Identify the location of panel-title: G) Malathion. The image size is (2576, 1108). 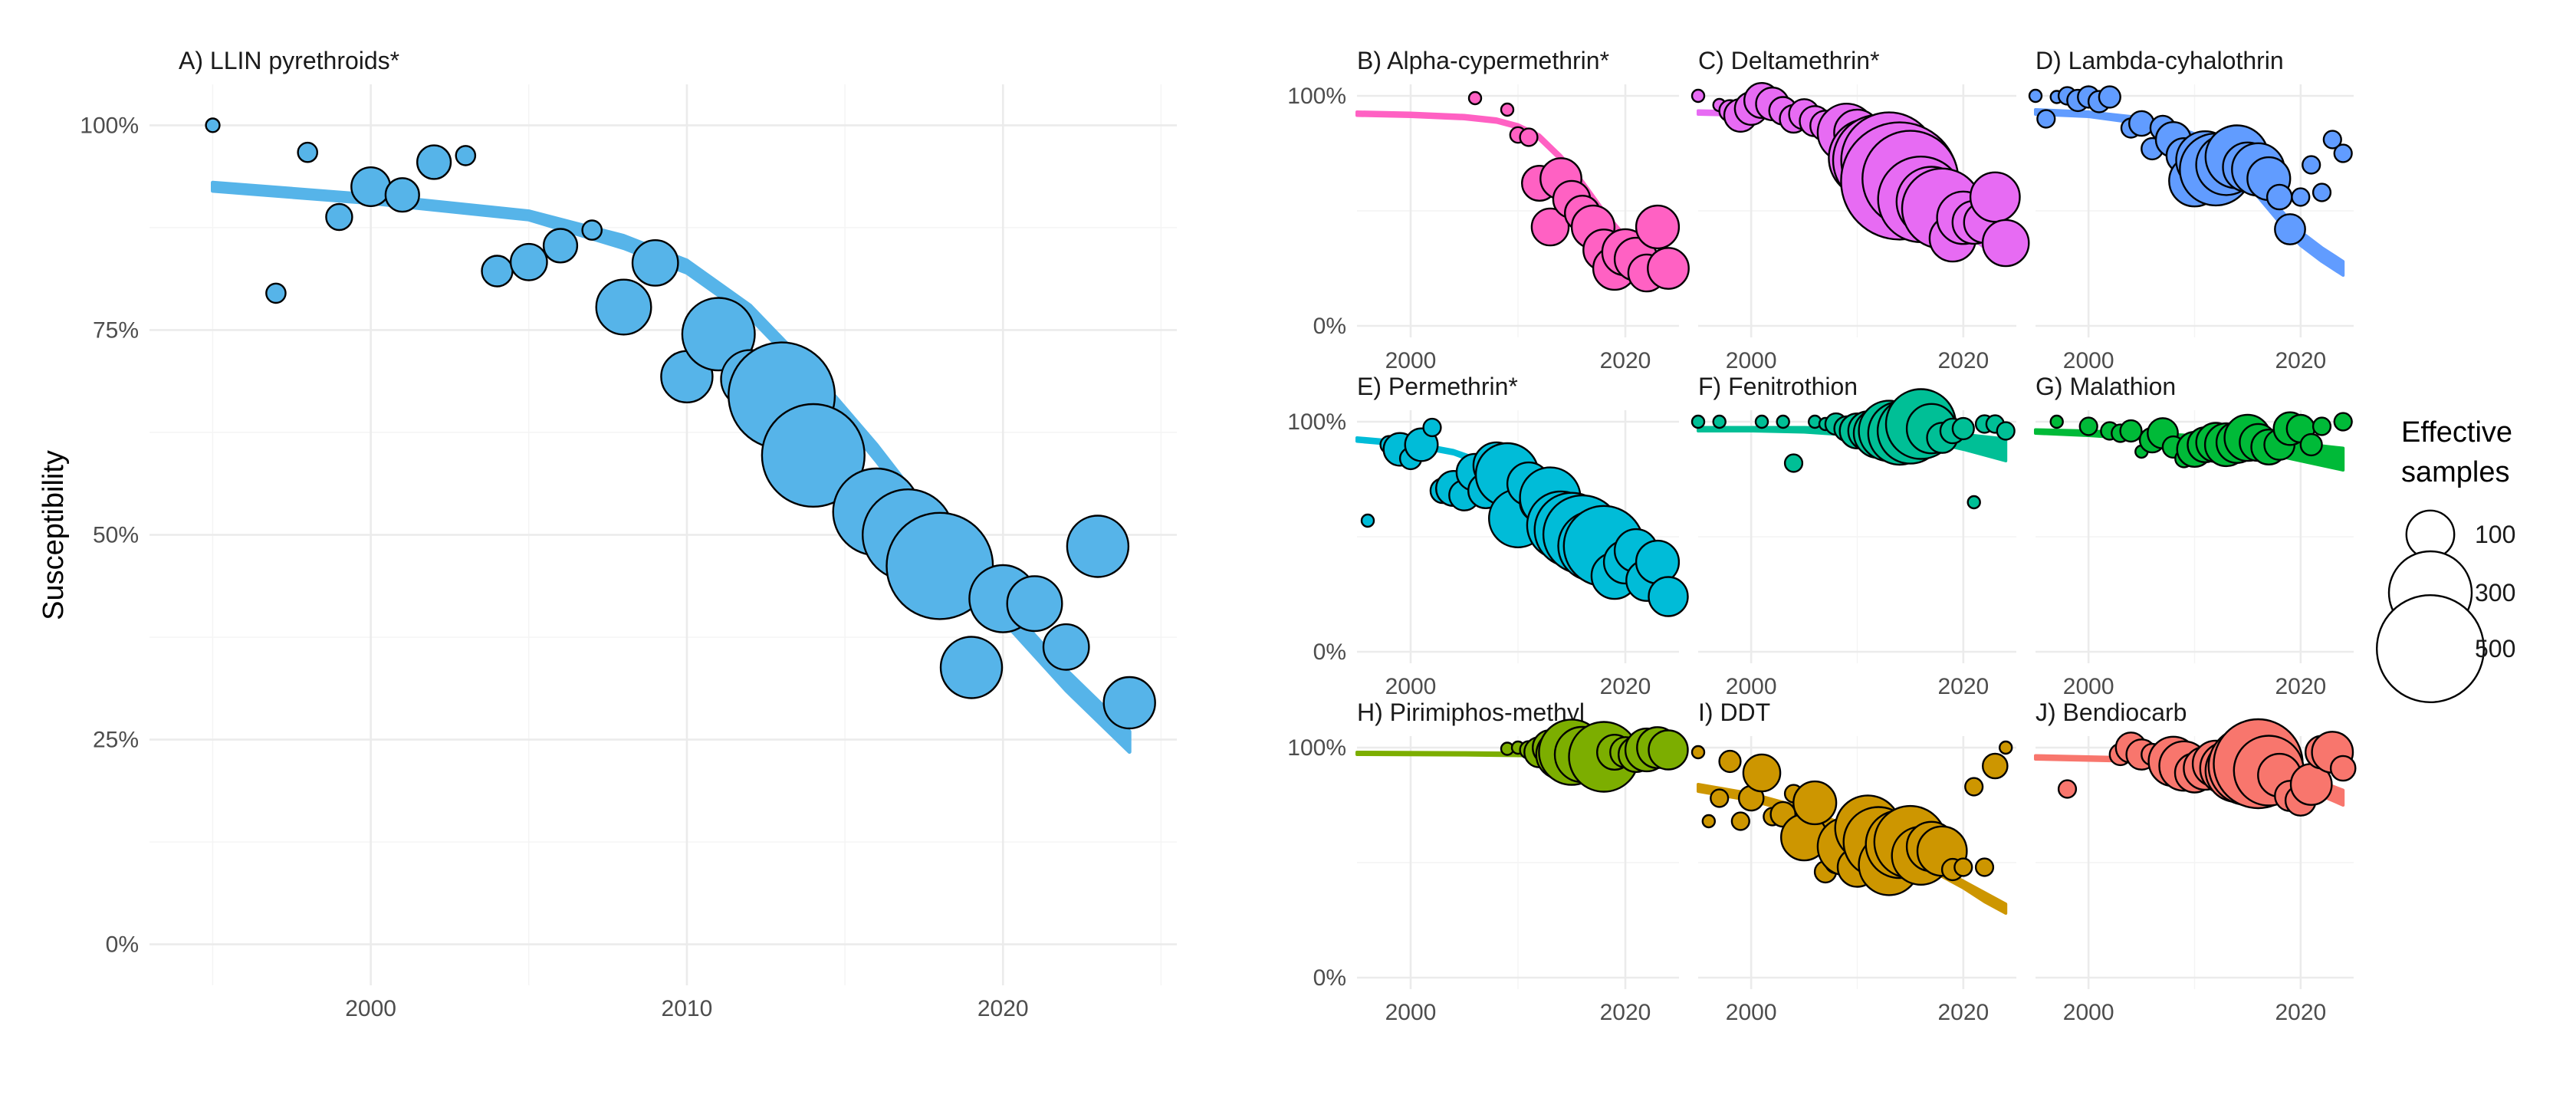
(2106, 386).